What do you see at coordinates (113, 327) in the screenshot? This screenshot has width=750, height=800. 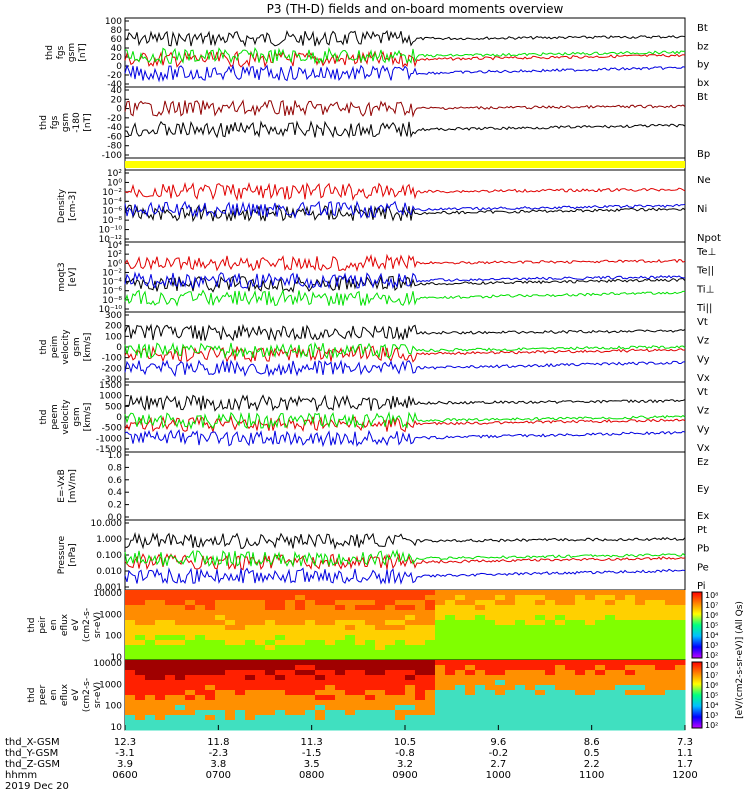 I see `y-tick-label: 200` at bounding box center [113, 327].